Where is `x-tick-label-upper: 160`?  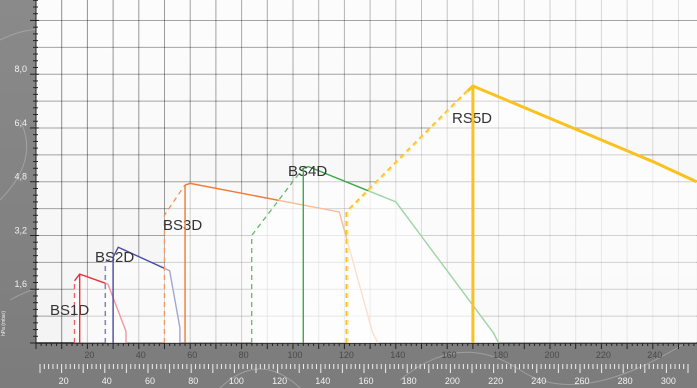
x-tick-label-upper: 160 is located at coordinates (449, 355).